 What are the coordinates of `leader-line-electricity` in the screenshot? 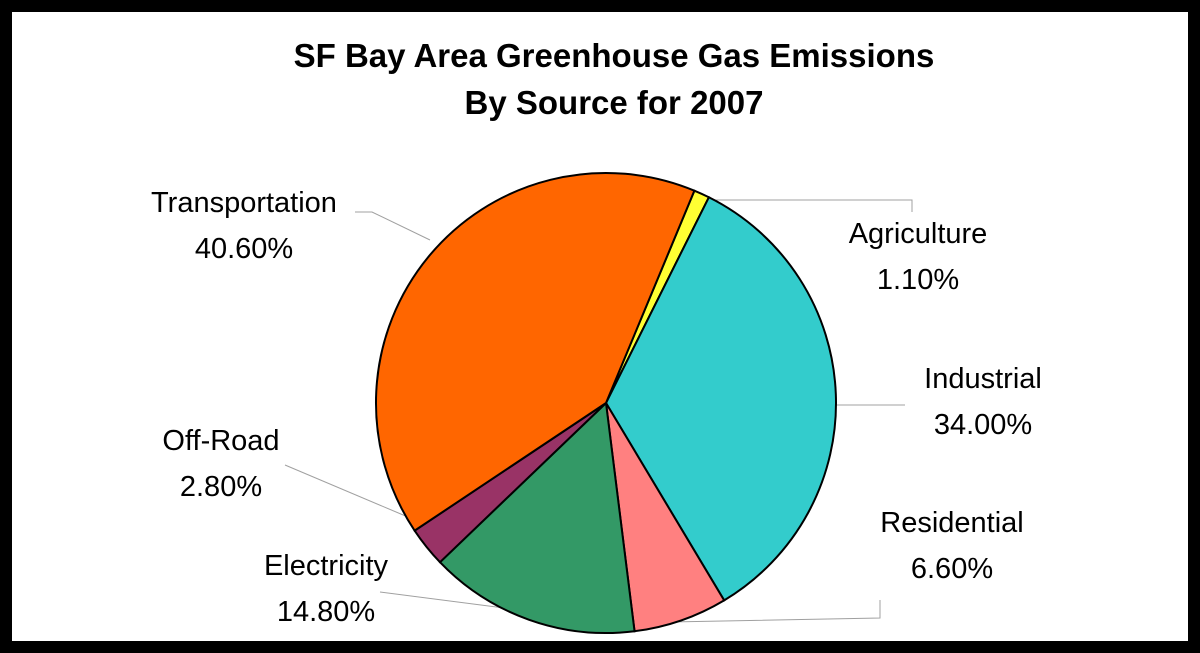 It's located at (450, 601).